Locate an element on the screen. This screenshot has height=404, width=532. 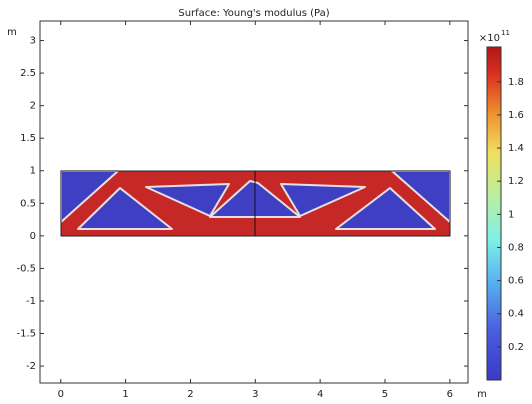
colorbar-tick-label: 0.8 is located at coordinates (516, 247).